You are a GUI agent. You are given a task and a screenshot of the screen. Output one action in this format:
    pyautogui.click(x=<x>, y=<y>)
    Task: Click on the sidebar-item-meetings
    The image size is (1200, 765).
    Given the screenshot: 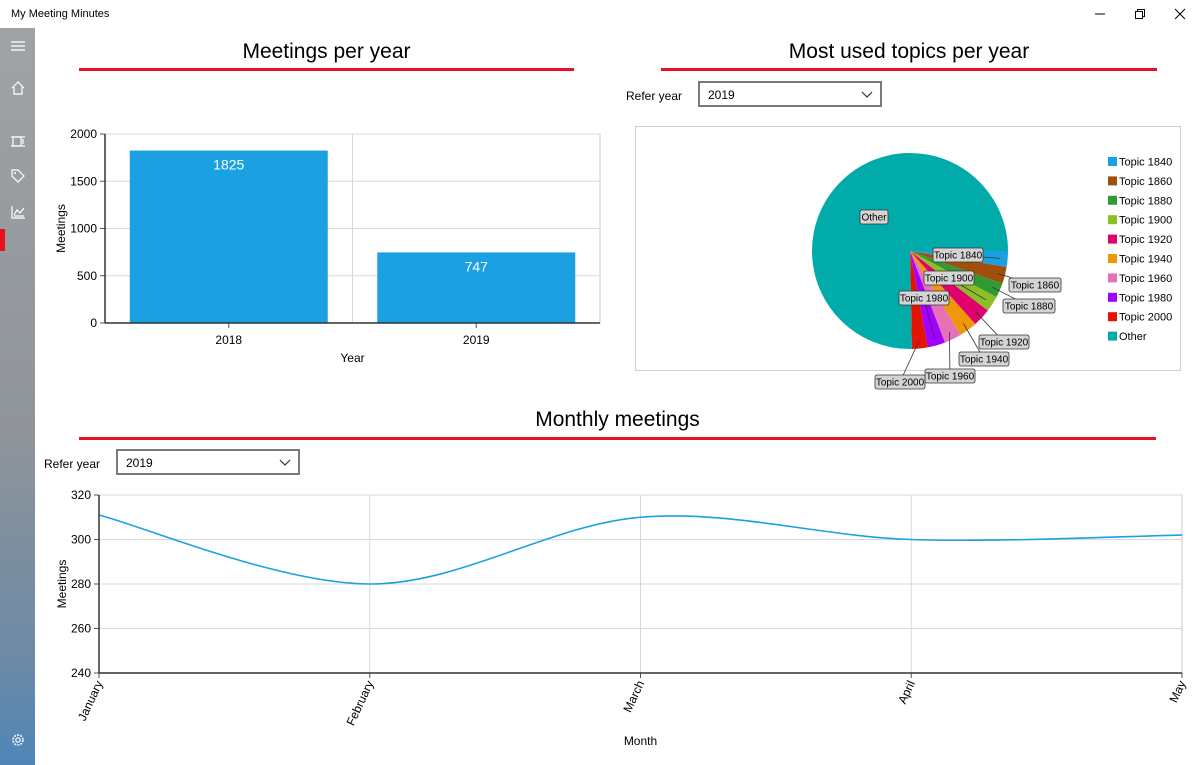 What is the action you would take?
    pyautogui.click(x=17, y=141)
    